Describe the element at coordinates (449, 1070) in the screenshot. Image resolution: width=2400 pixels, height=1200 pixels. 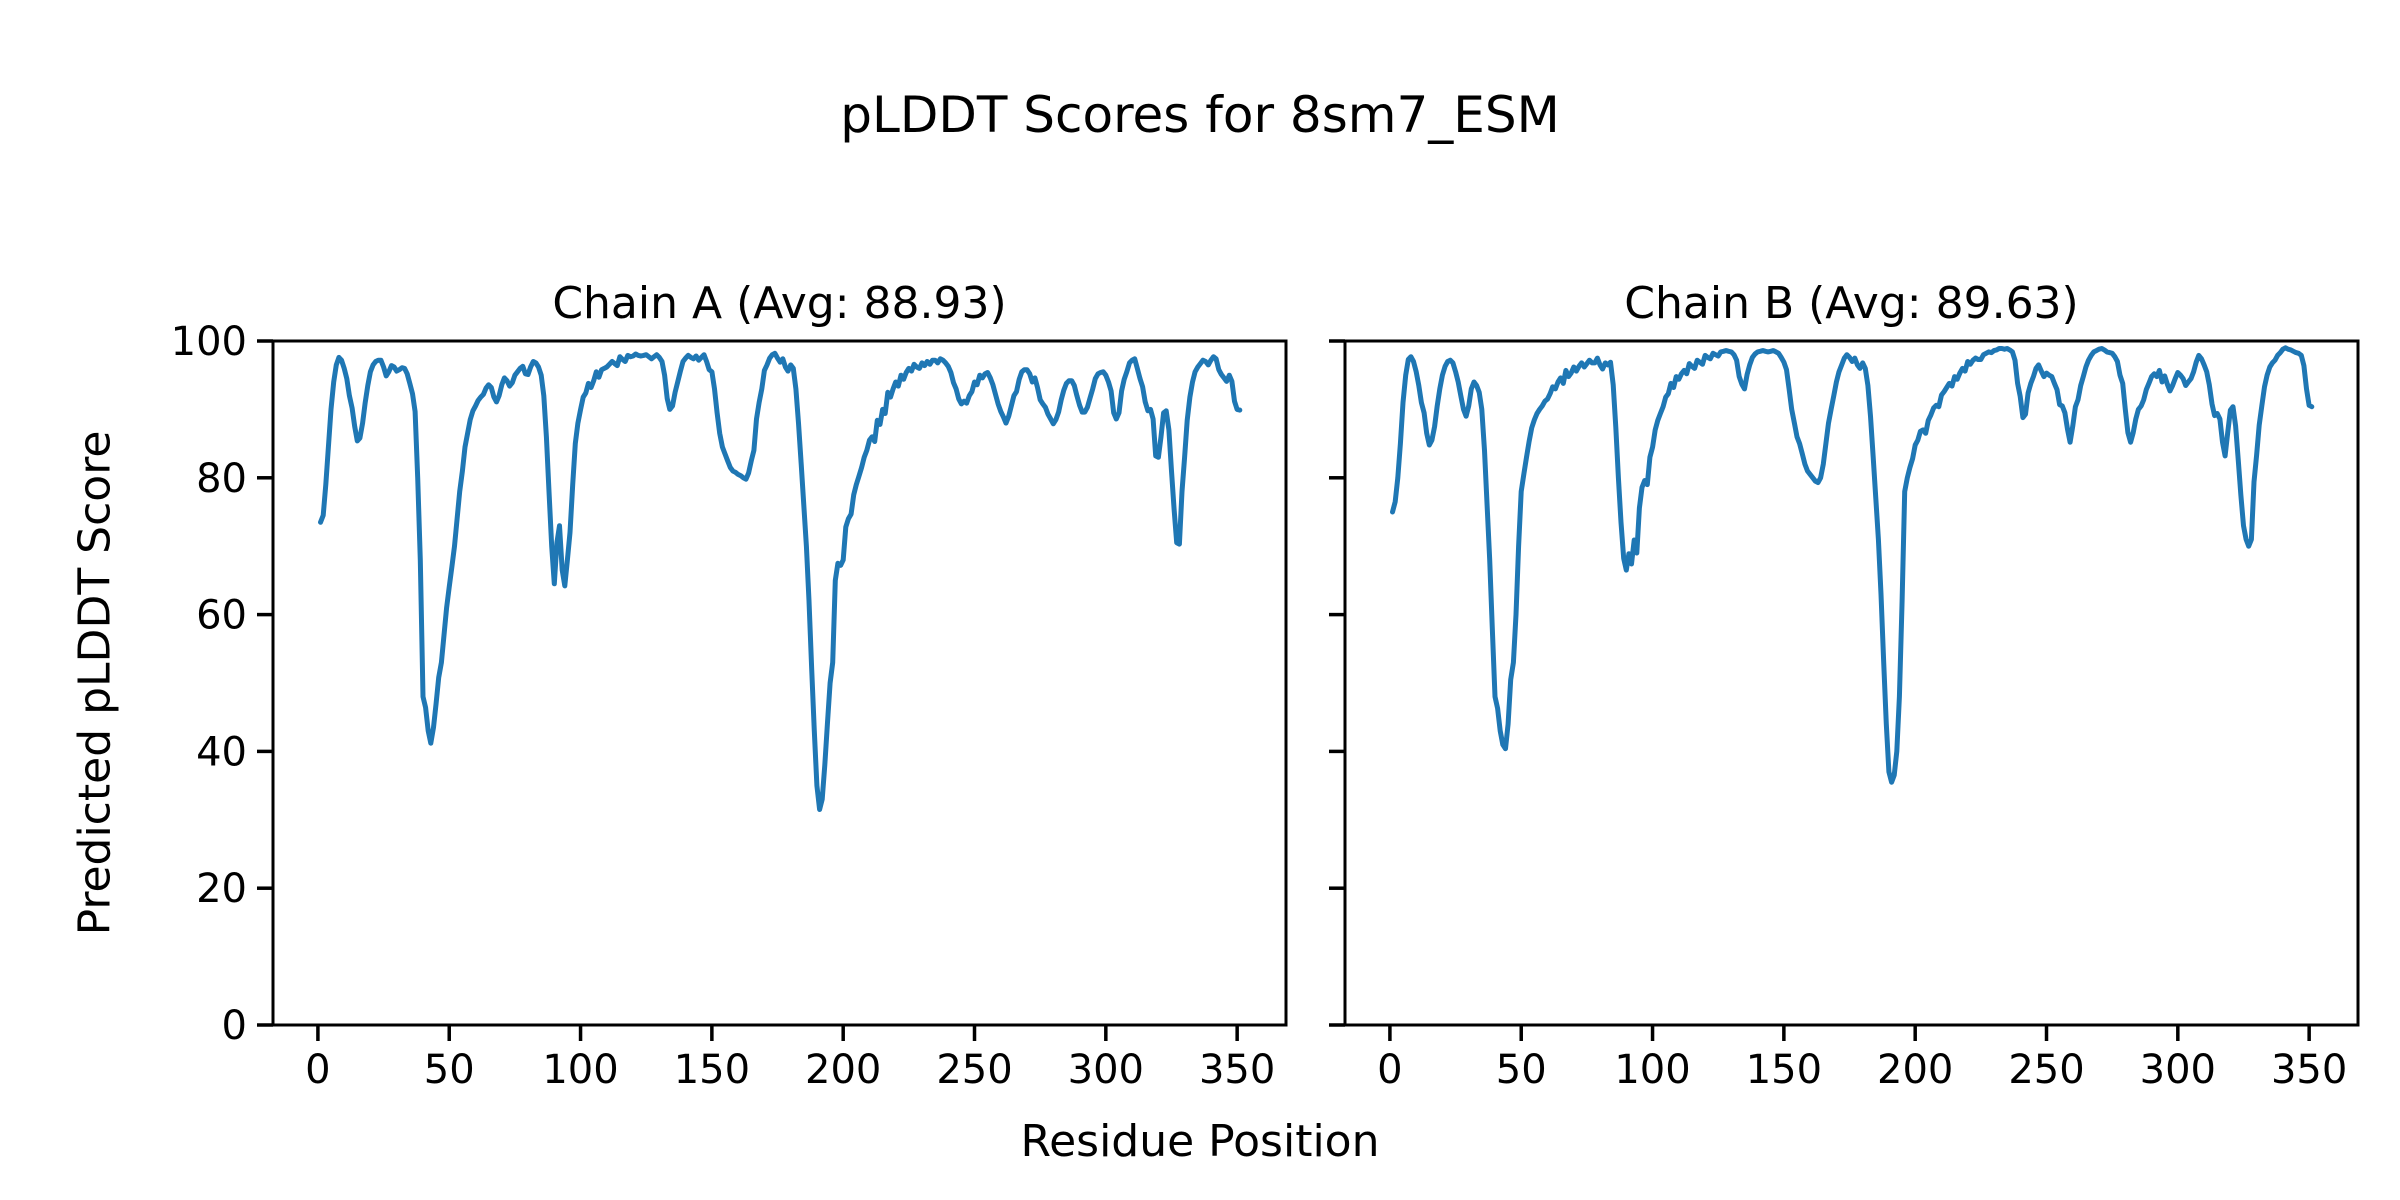
I see `x-tick-label-chain-a: 50` at that location.